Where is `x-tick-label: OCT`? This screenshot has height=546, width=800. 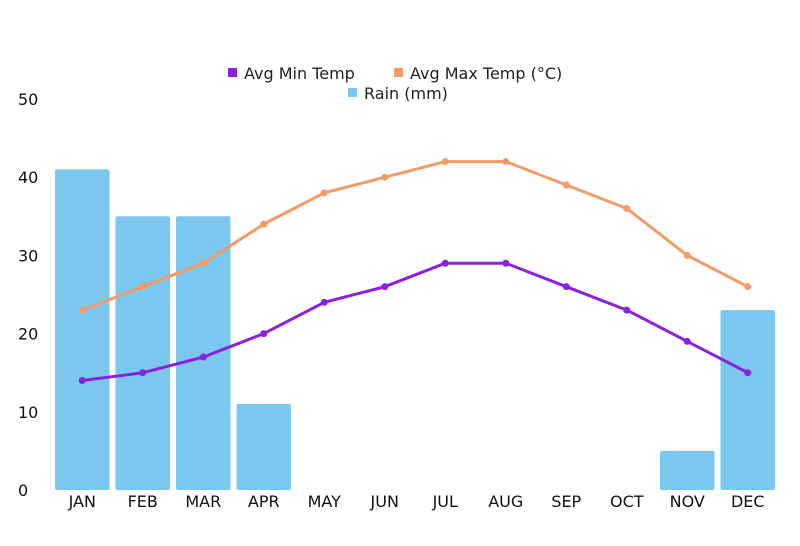
x-tick-label: OCT is located at coordinates (627, 501).